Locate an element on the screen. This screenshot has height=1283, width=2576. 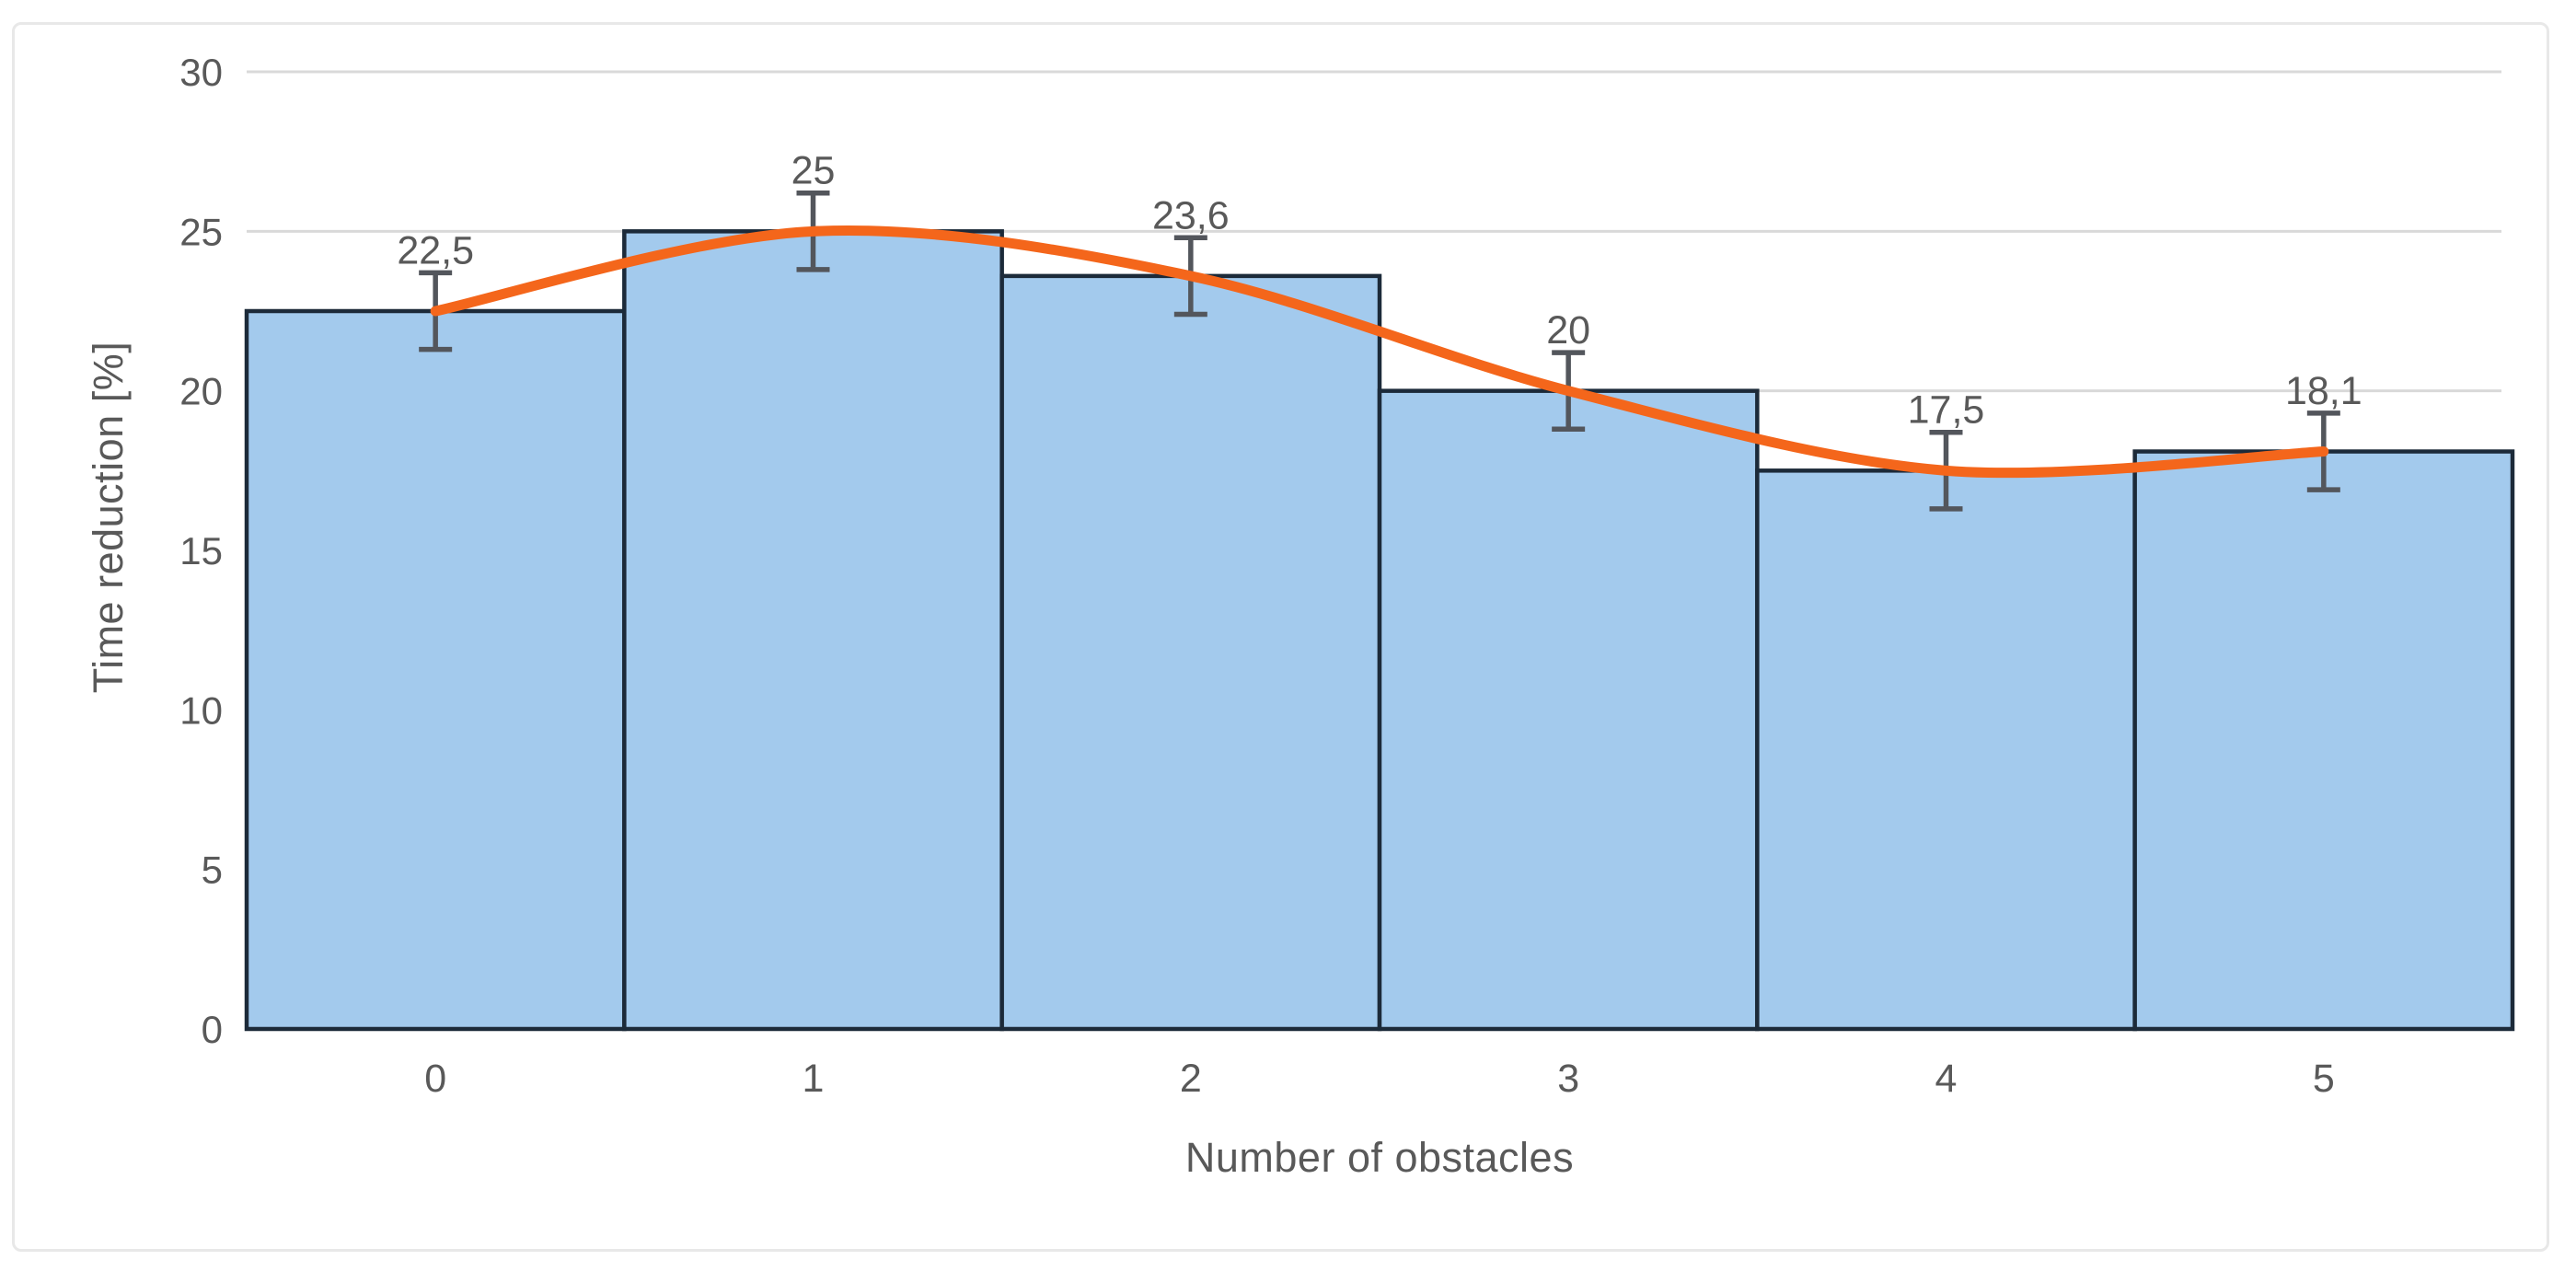
x-tick-label: 2 is located at coordinates (1191, 1079).